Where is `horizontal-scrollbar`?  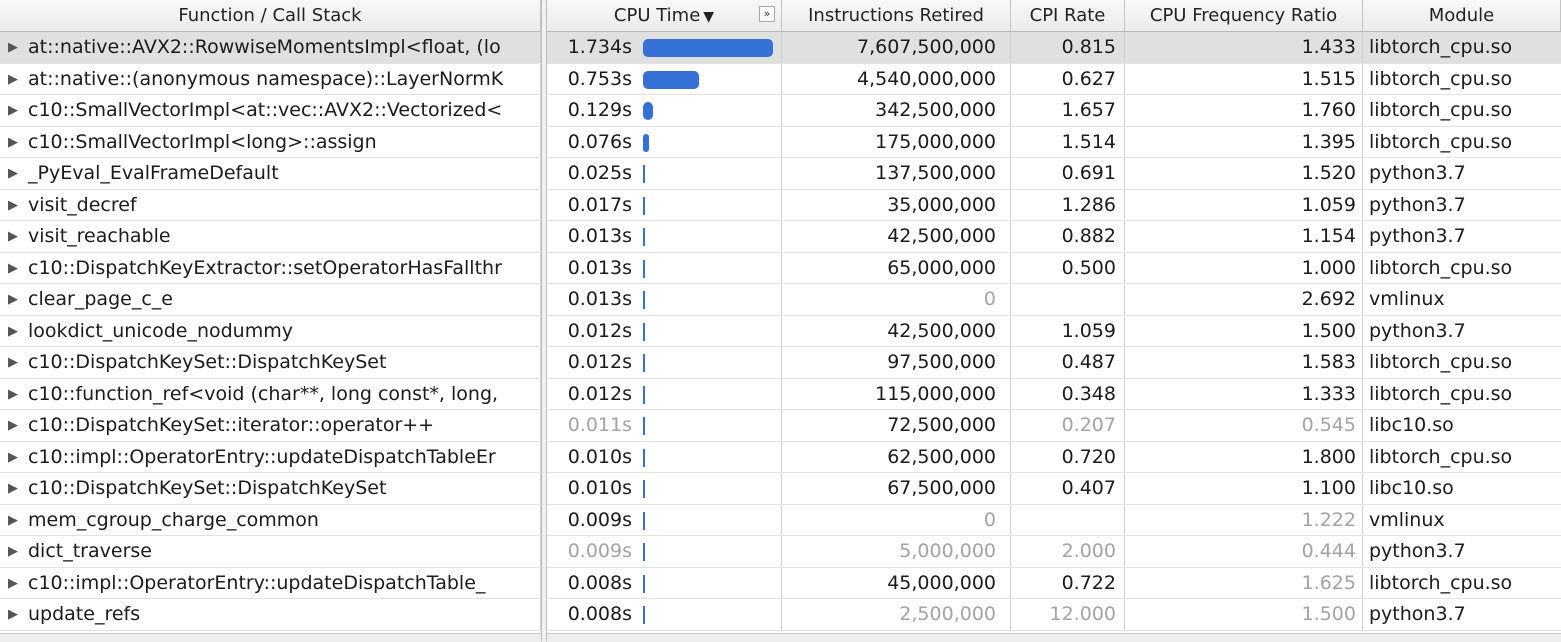
horizontal-scrollbar is located at coordinates (780, 637).